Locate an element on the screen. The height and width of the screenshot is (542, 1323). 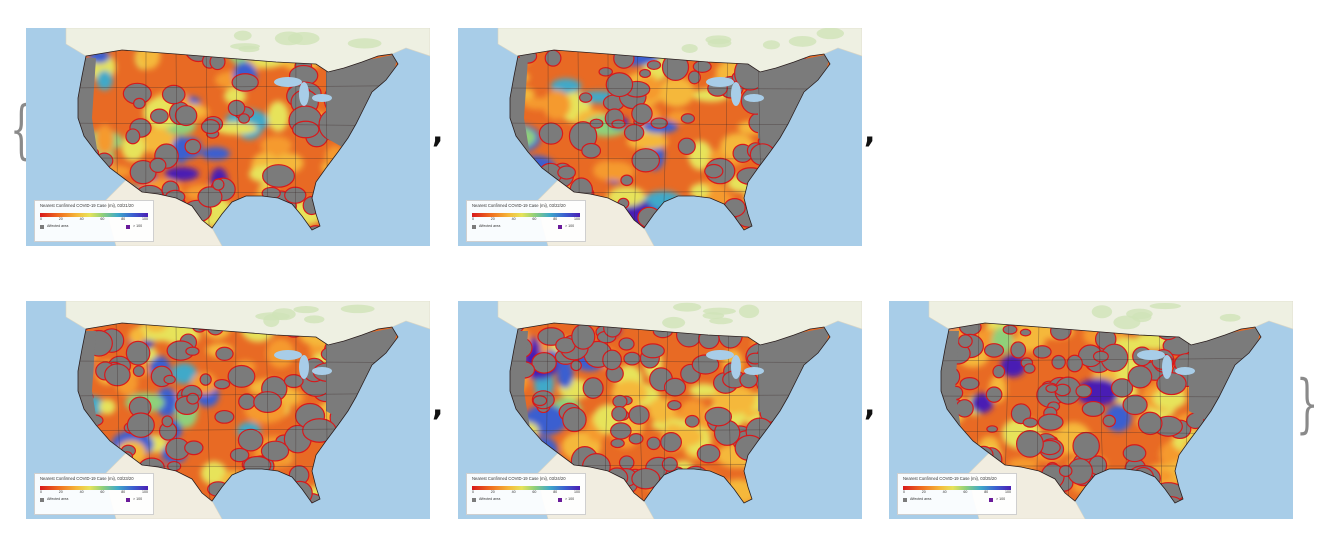
affected-swatch is located at coordinates (905, 499).